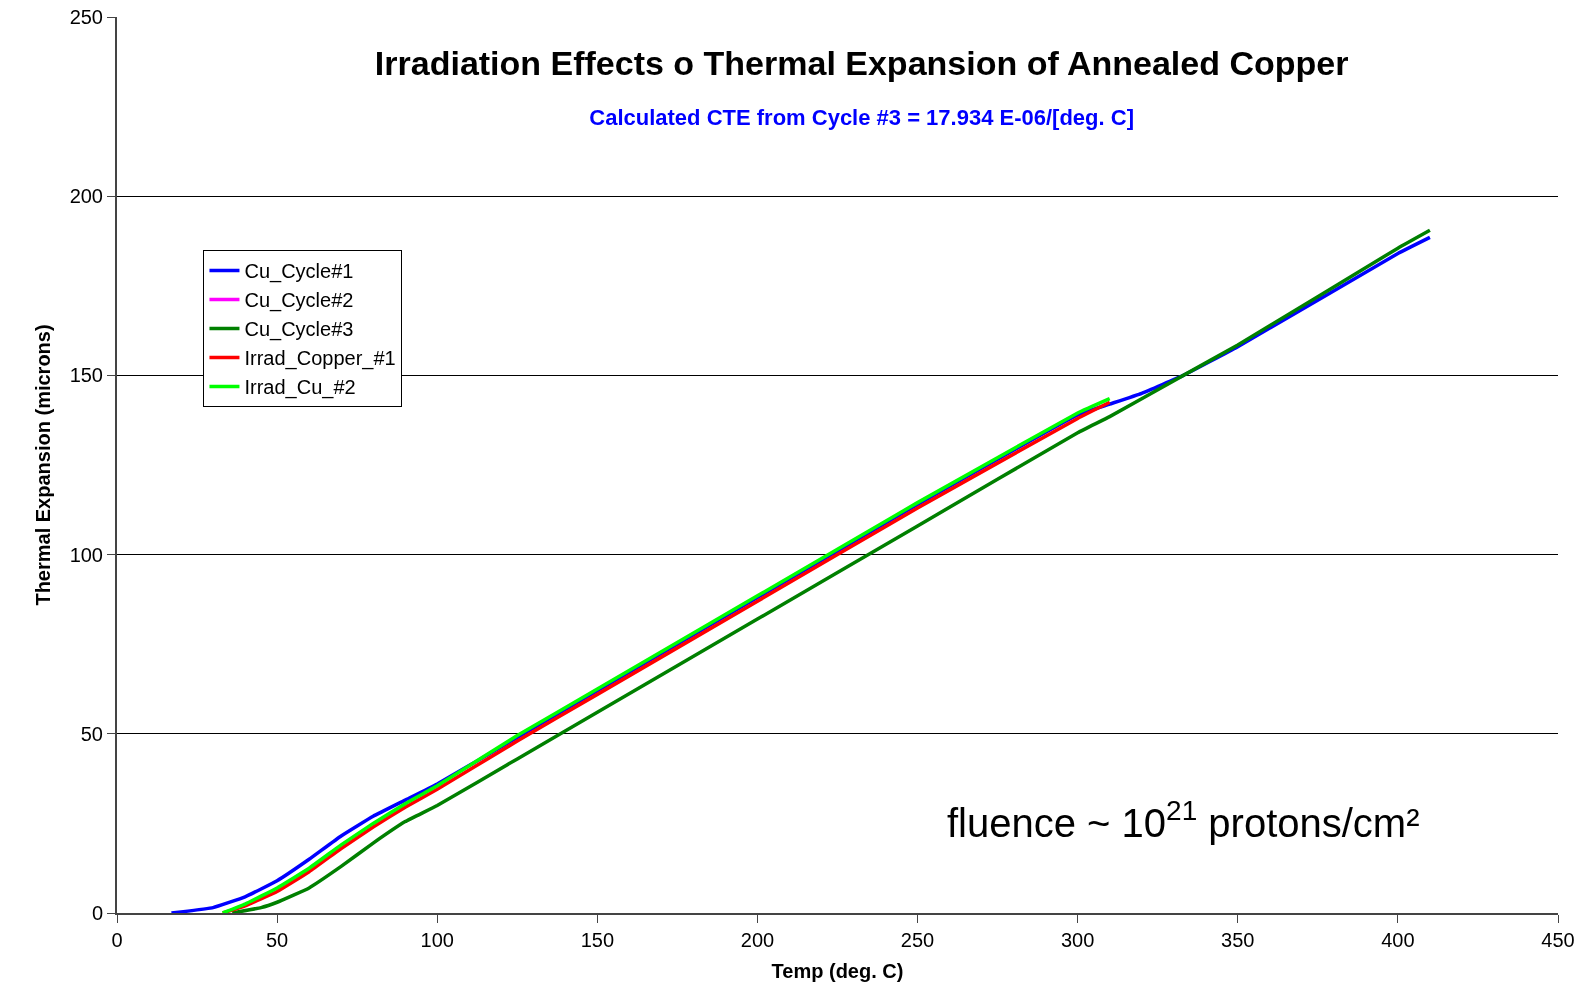  I want to click on legend-label: Cu_Cycle#2, so click(299, 301).